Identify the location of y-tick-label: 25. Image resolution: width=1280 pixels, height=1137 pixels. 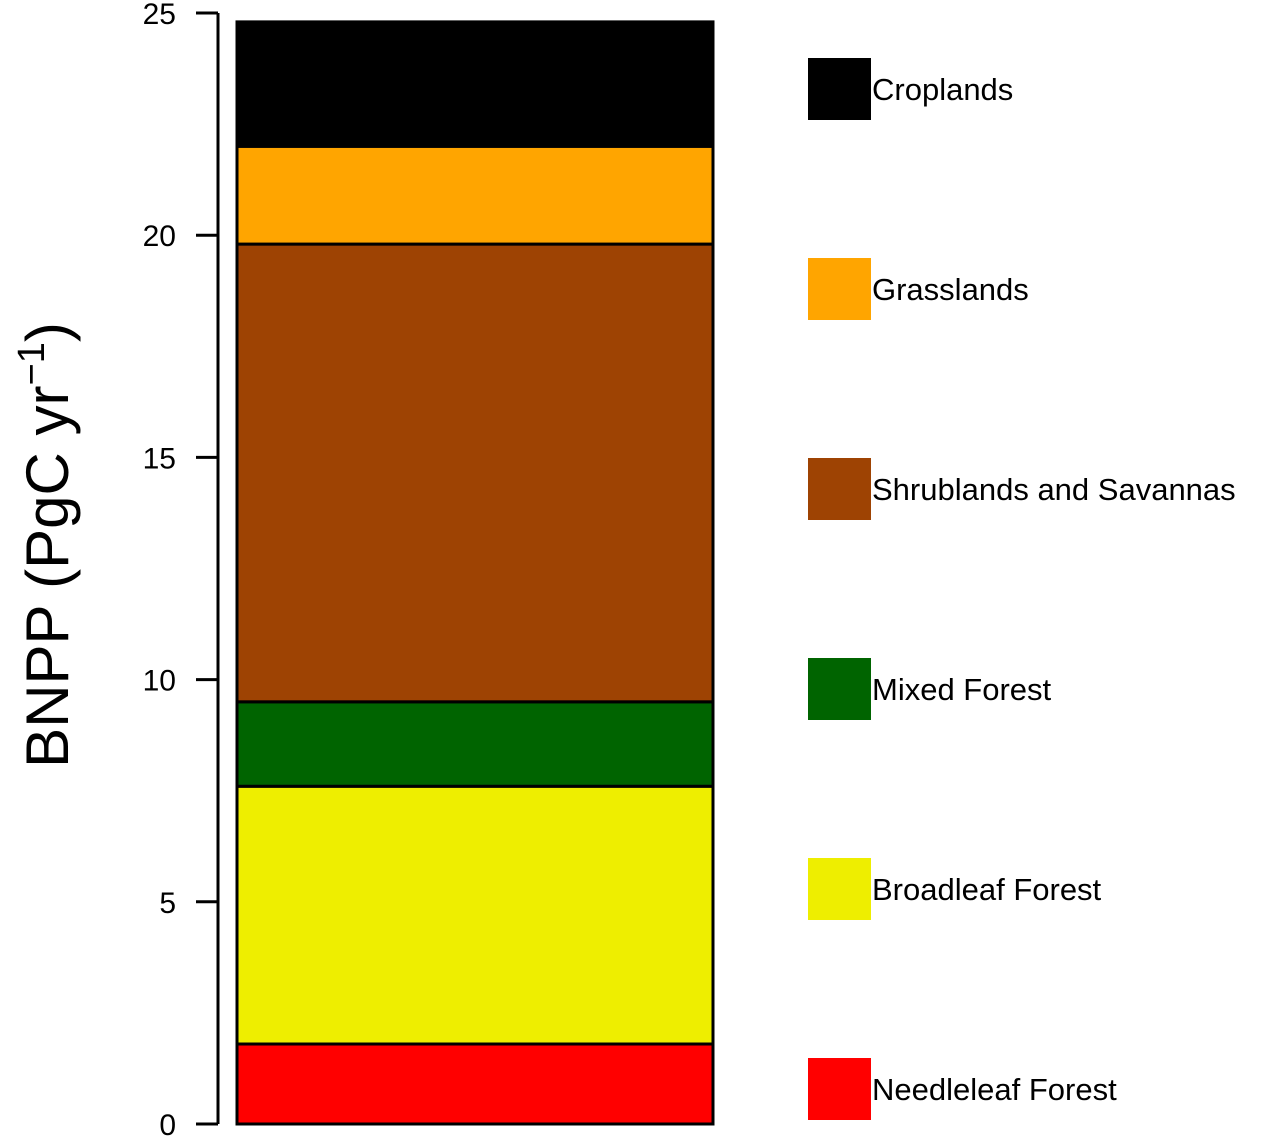
(159, 15).